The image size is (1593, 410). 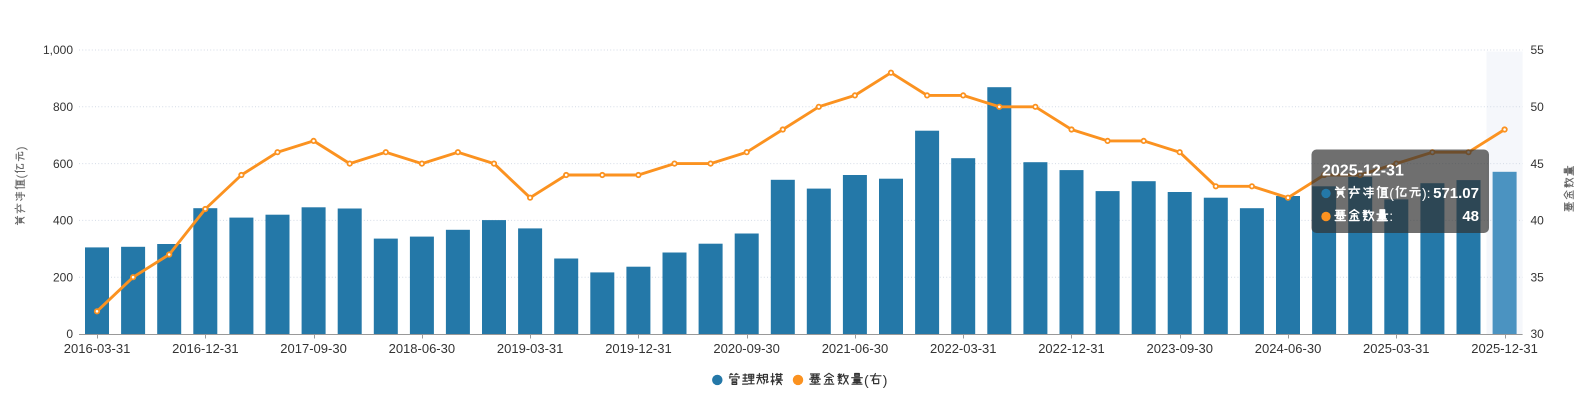 What do you see at coordinates (1538, 107) in the screenshot?
I see `svg-text: 50` at bounding box center [1538, 107].